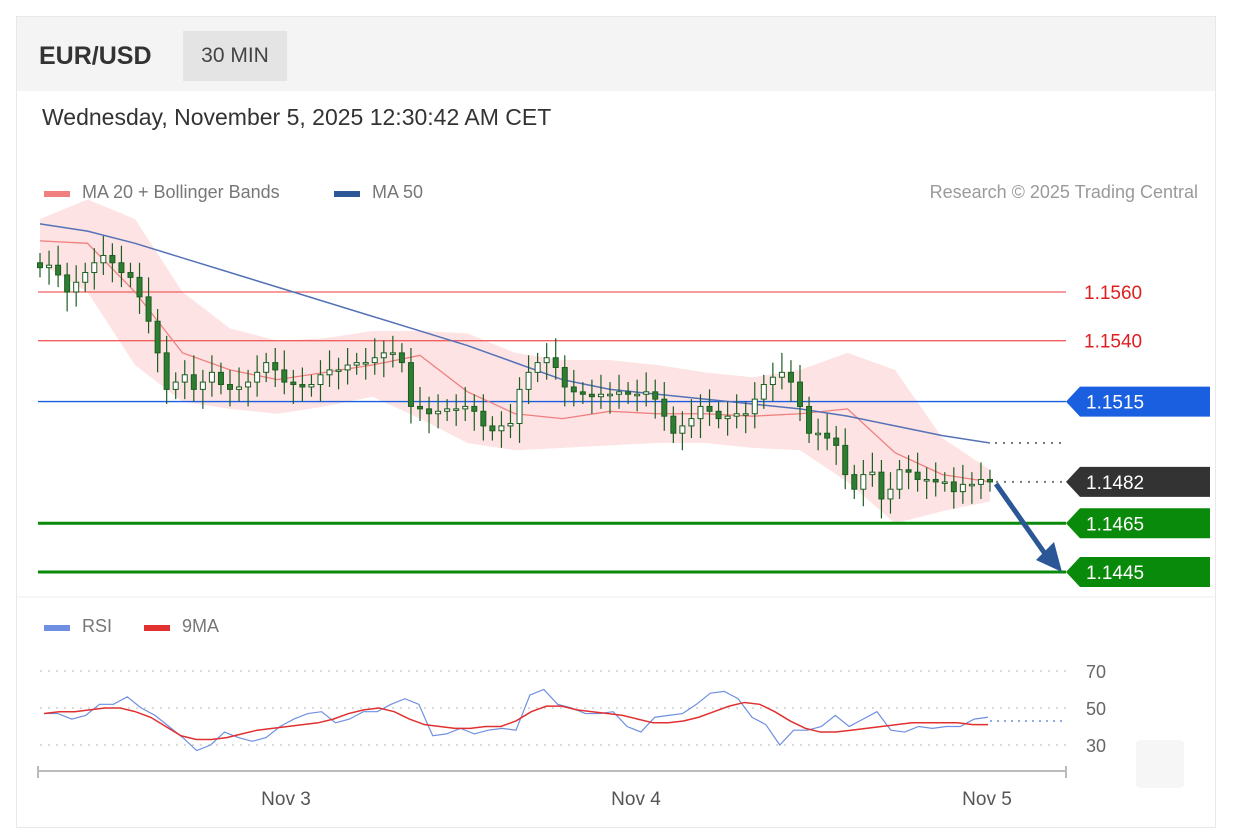  What do you see at coordinates (57, 194) in the screenshot?
I see `ma20-legend-swatch` at bounding box center [57, 194].